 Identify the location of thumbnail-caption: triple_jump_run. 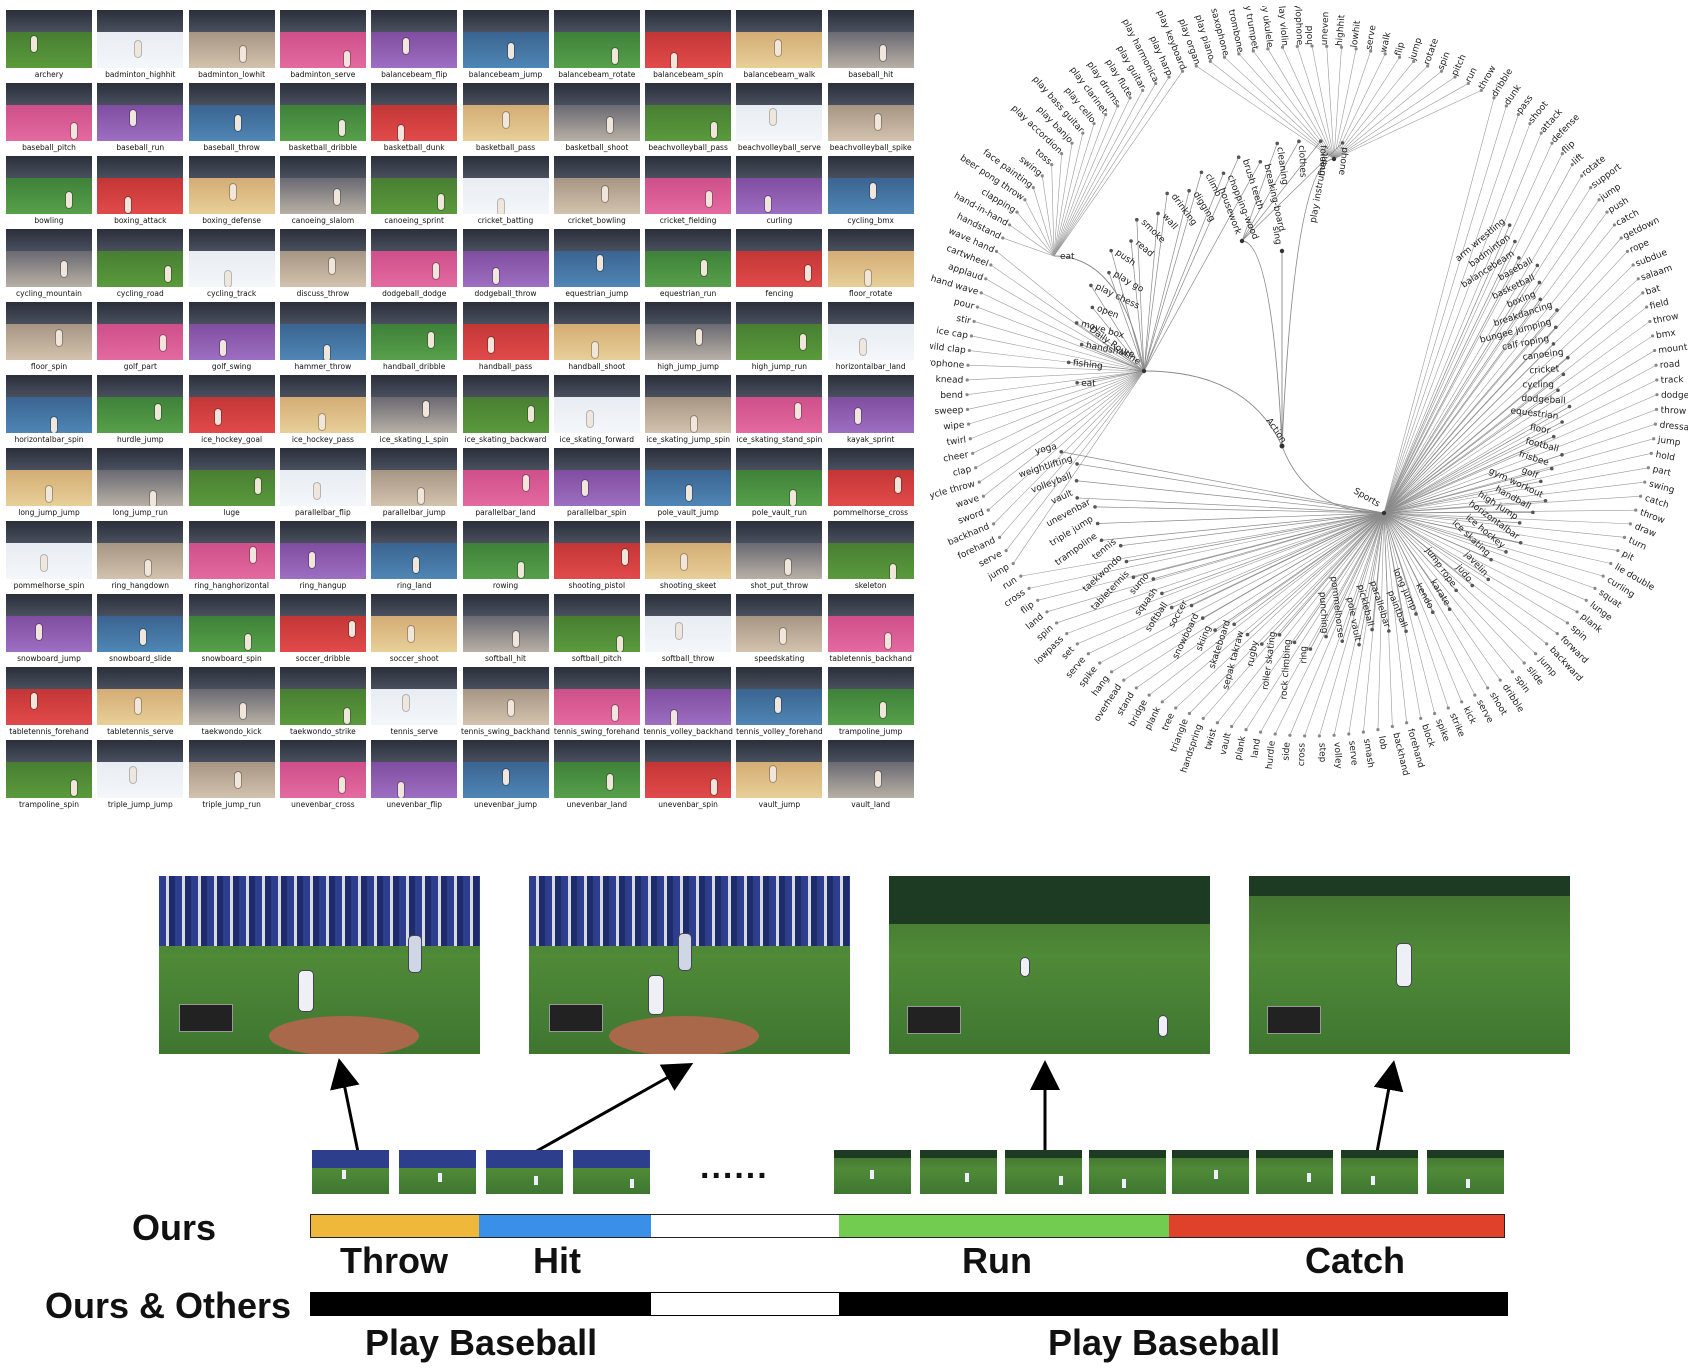
(231, 804).